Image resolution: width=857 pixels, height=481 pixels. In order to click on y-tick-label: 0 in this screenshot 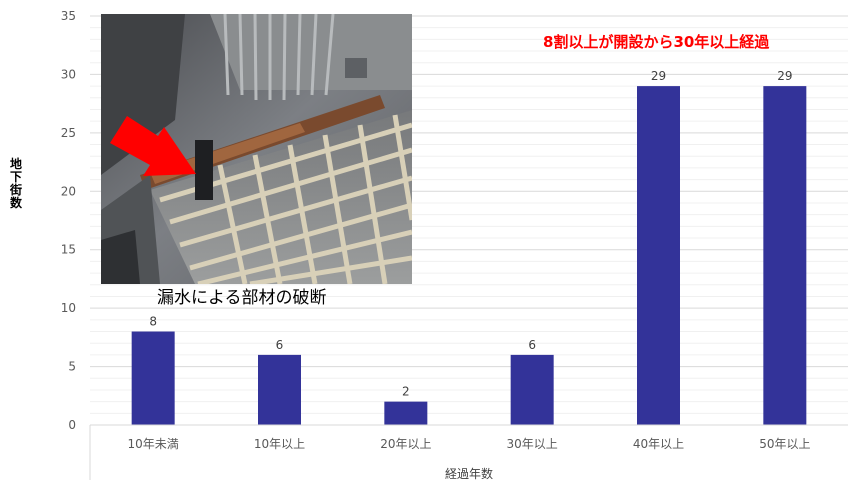, I will do `click(72, 425)`.